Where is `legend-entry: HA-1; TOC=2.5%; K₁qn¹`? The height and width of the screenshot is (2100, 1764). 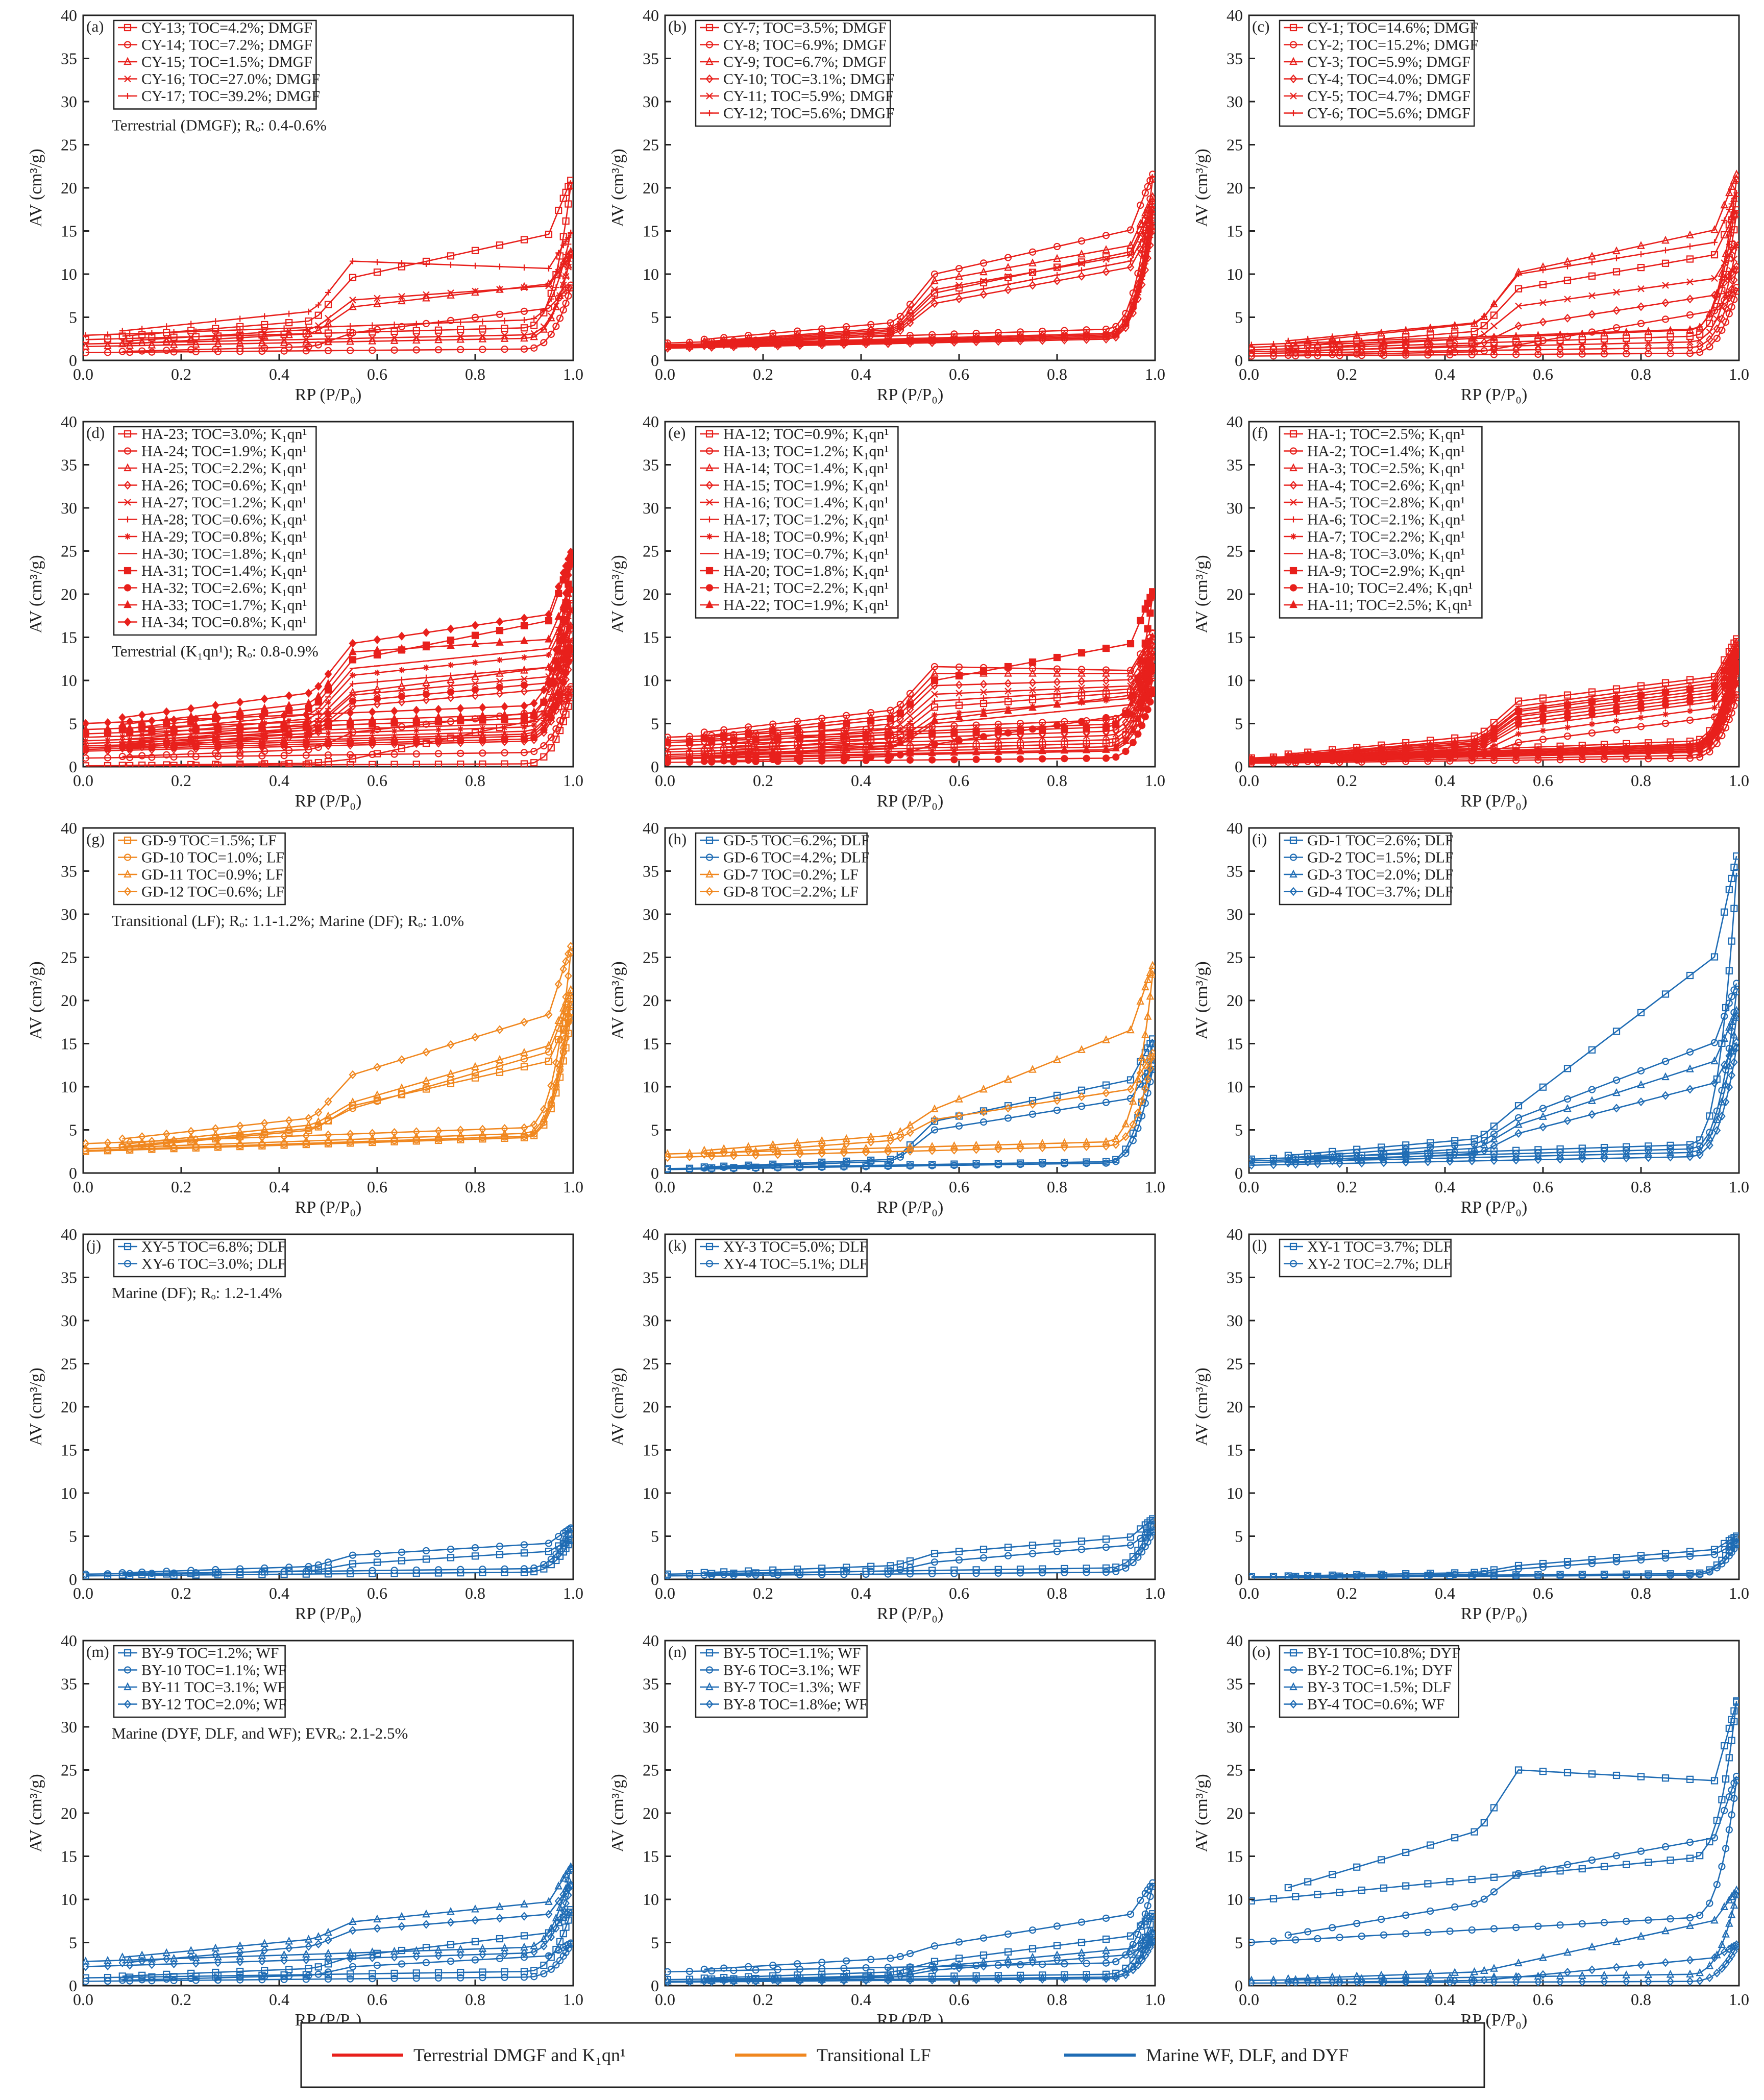 legend-entry: HA-1; TOC=2.5%; K₁qn¹ is located at coordinates (1386, 434).